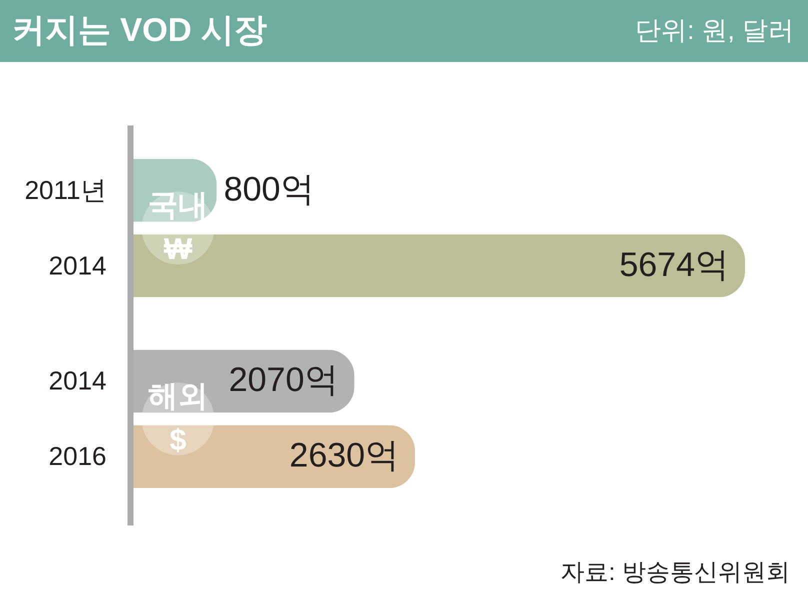  What do you see at coordinates (269, 189) in the screenshot?
I see `data-label: 800억` at bounding box center [269, 189].